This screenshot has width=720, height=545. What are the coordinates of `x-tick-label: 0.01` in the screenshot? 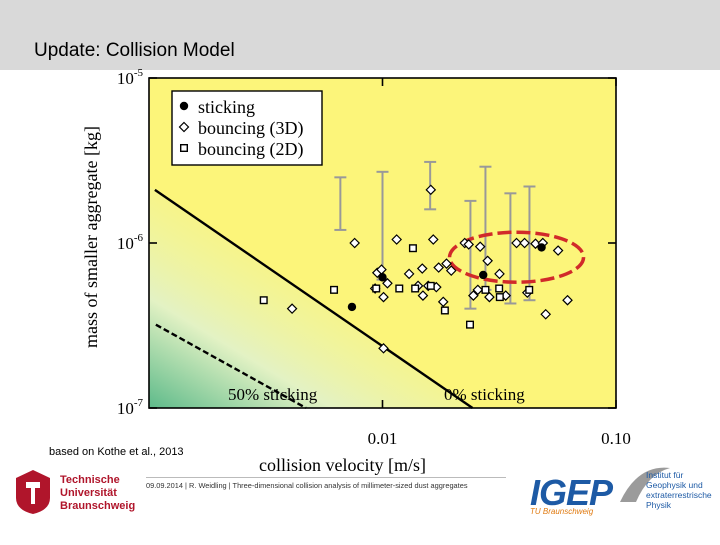 It's located at (383, 438).